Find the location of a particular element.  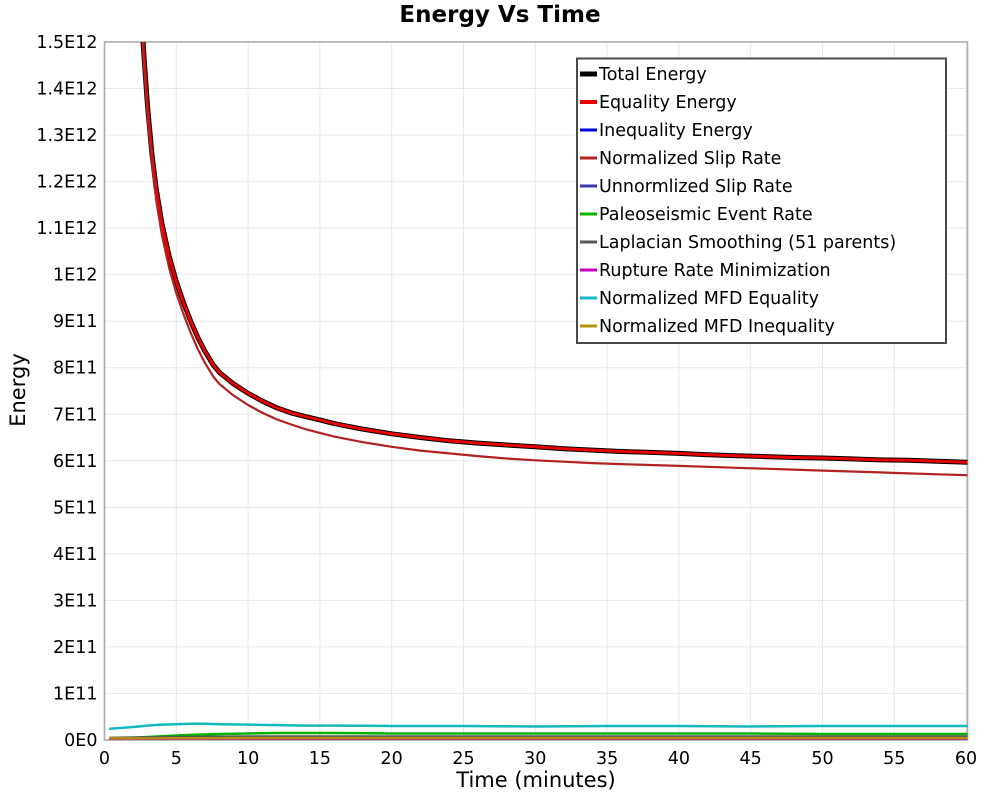

legend-label: Paleoseismic Event Rate is located at coordinates (706, 215).